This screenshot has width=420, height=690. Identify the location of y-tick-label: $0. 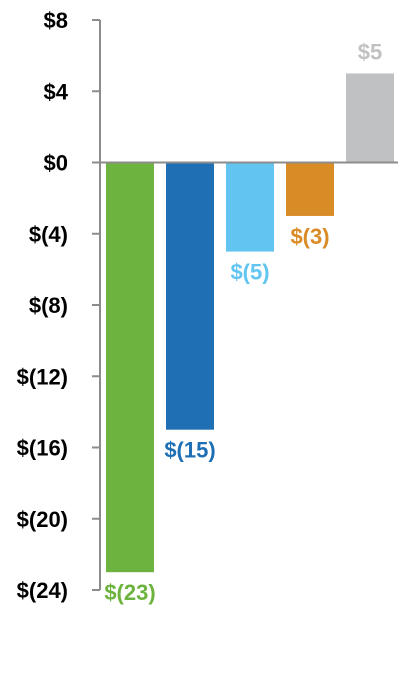
(56, 163).